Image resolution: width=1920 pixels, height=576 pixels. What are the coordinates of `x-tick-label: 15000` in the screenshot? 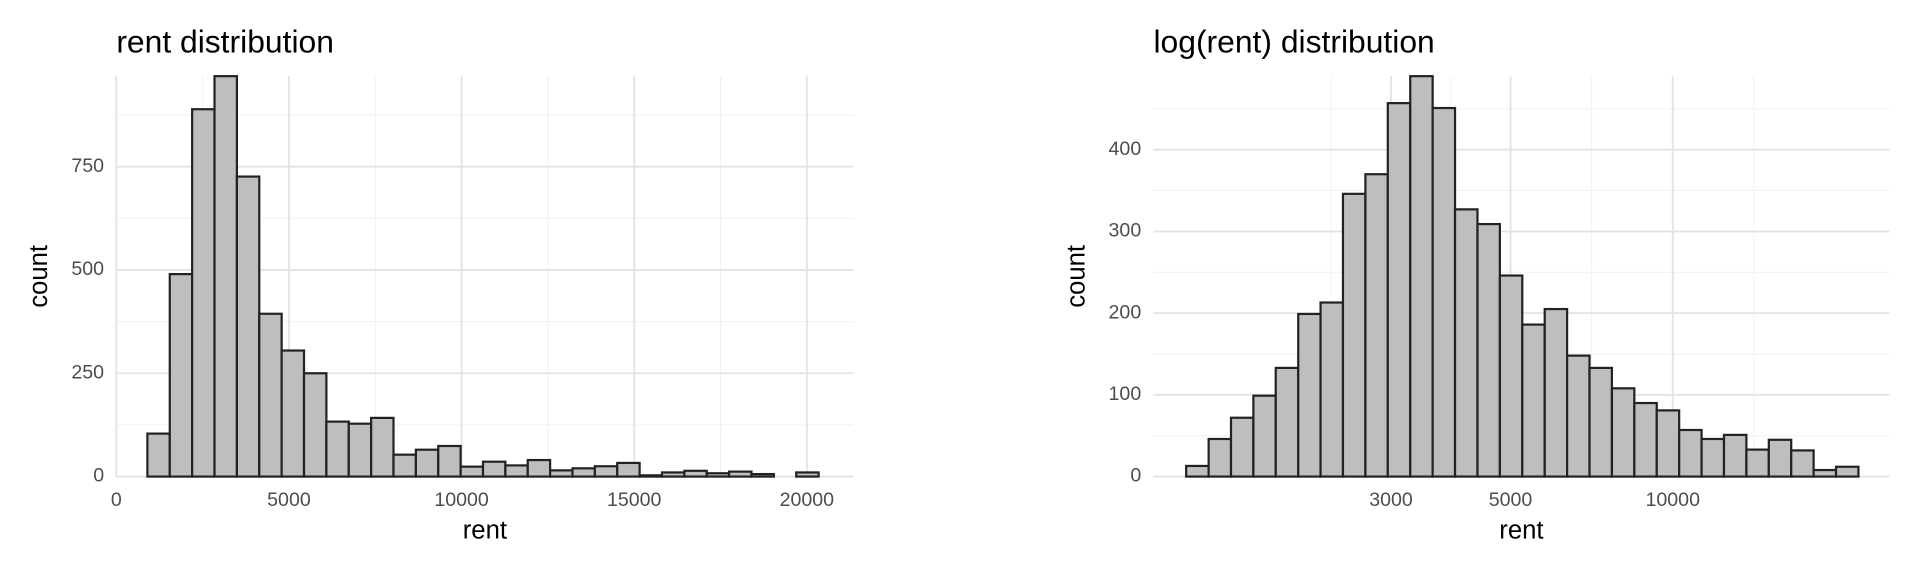 It's located at (634, 500).